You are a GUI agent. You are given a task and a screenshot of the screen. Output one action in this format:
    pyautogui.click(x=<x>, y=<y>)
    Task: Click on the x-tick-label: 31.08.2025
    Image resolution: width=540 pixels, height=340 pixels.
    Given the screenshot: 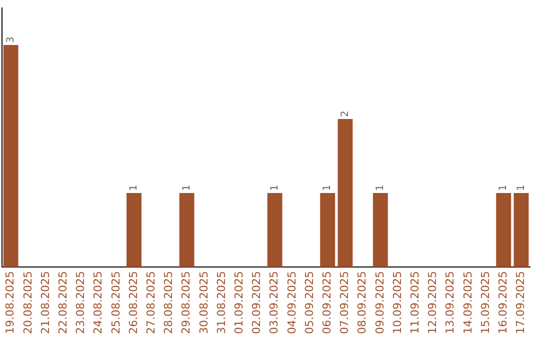 What is the action you would take?
    pyautogui.click(x=221, y=302)
    